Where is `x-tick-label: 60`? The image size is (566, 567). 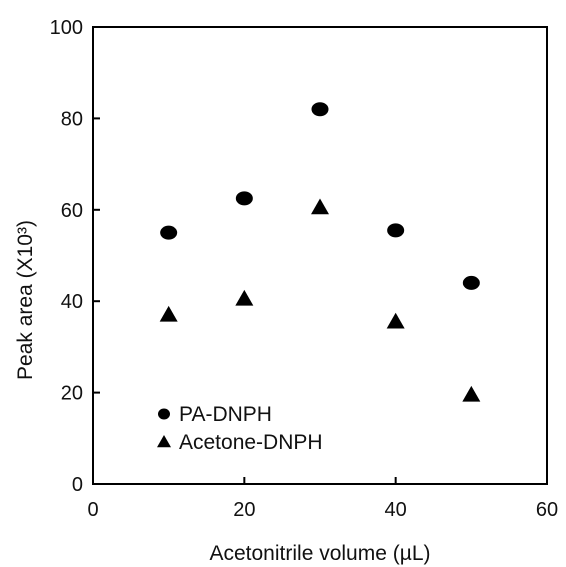
x-tick-label: 60 is located at coordinates (547, 510).